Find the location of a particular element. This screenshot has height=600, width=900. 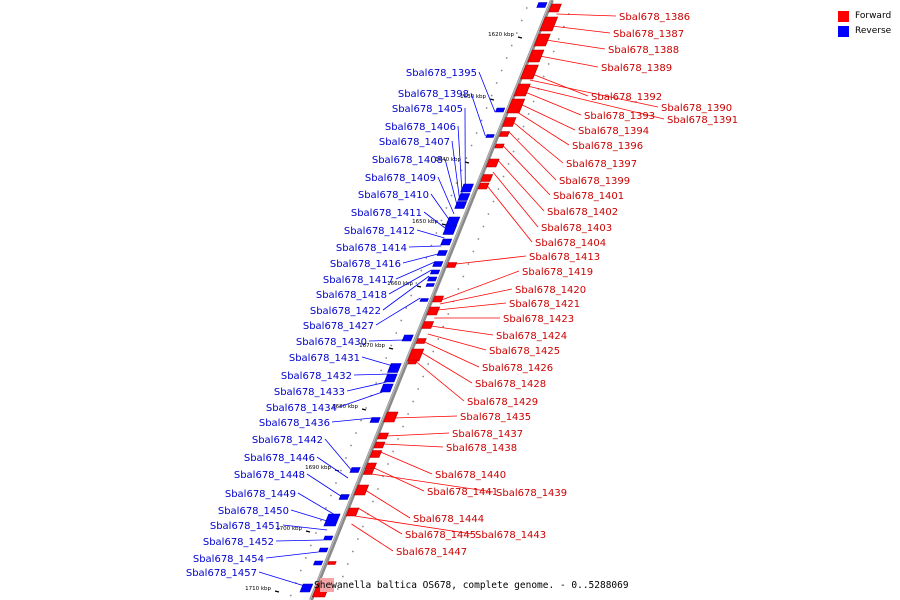

forward-gene-label: Sbal678_1429 is located at coordinates (502, 402).